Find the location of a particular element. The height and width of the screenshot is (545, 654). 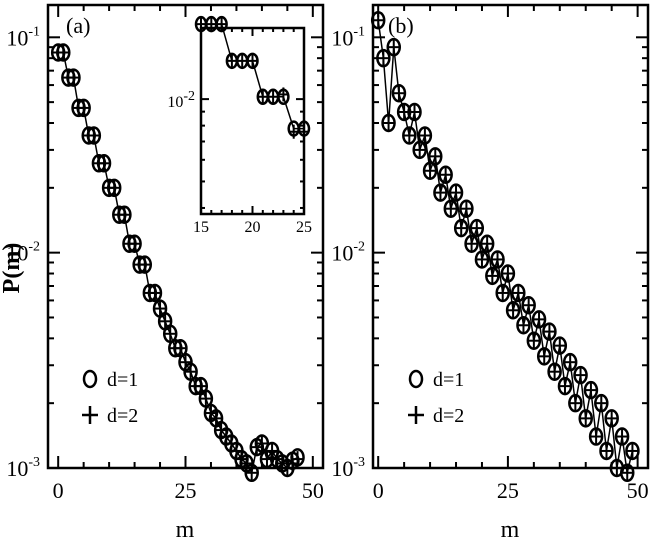

panel-b-label: (b) is located at coordinates (401, 25).